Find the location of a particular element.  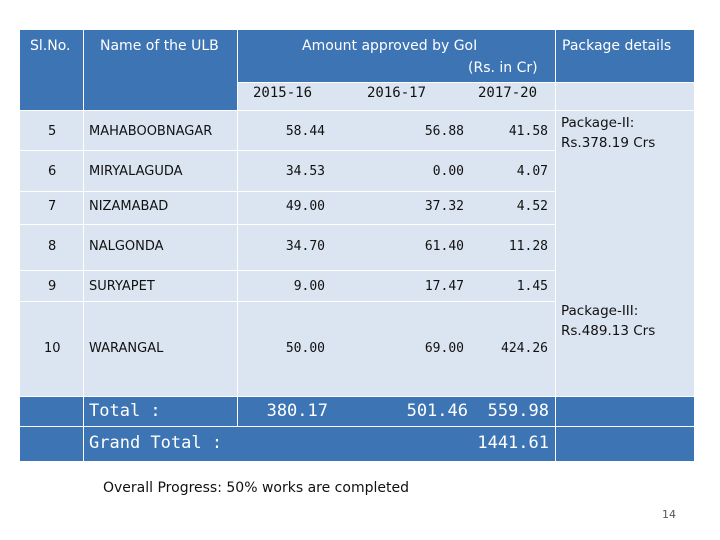

row-y1-6: 34.53 is located at coordinates (305, 171).